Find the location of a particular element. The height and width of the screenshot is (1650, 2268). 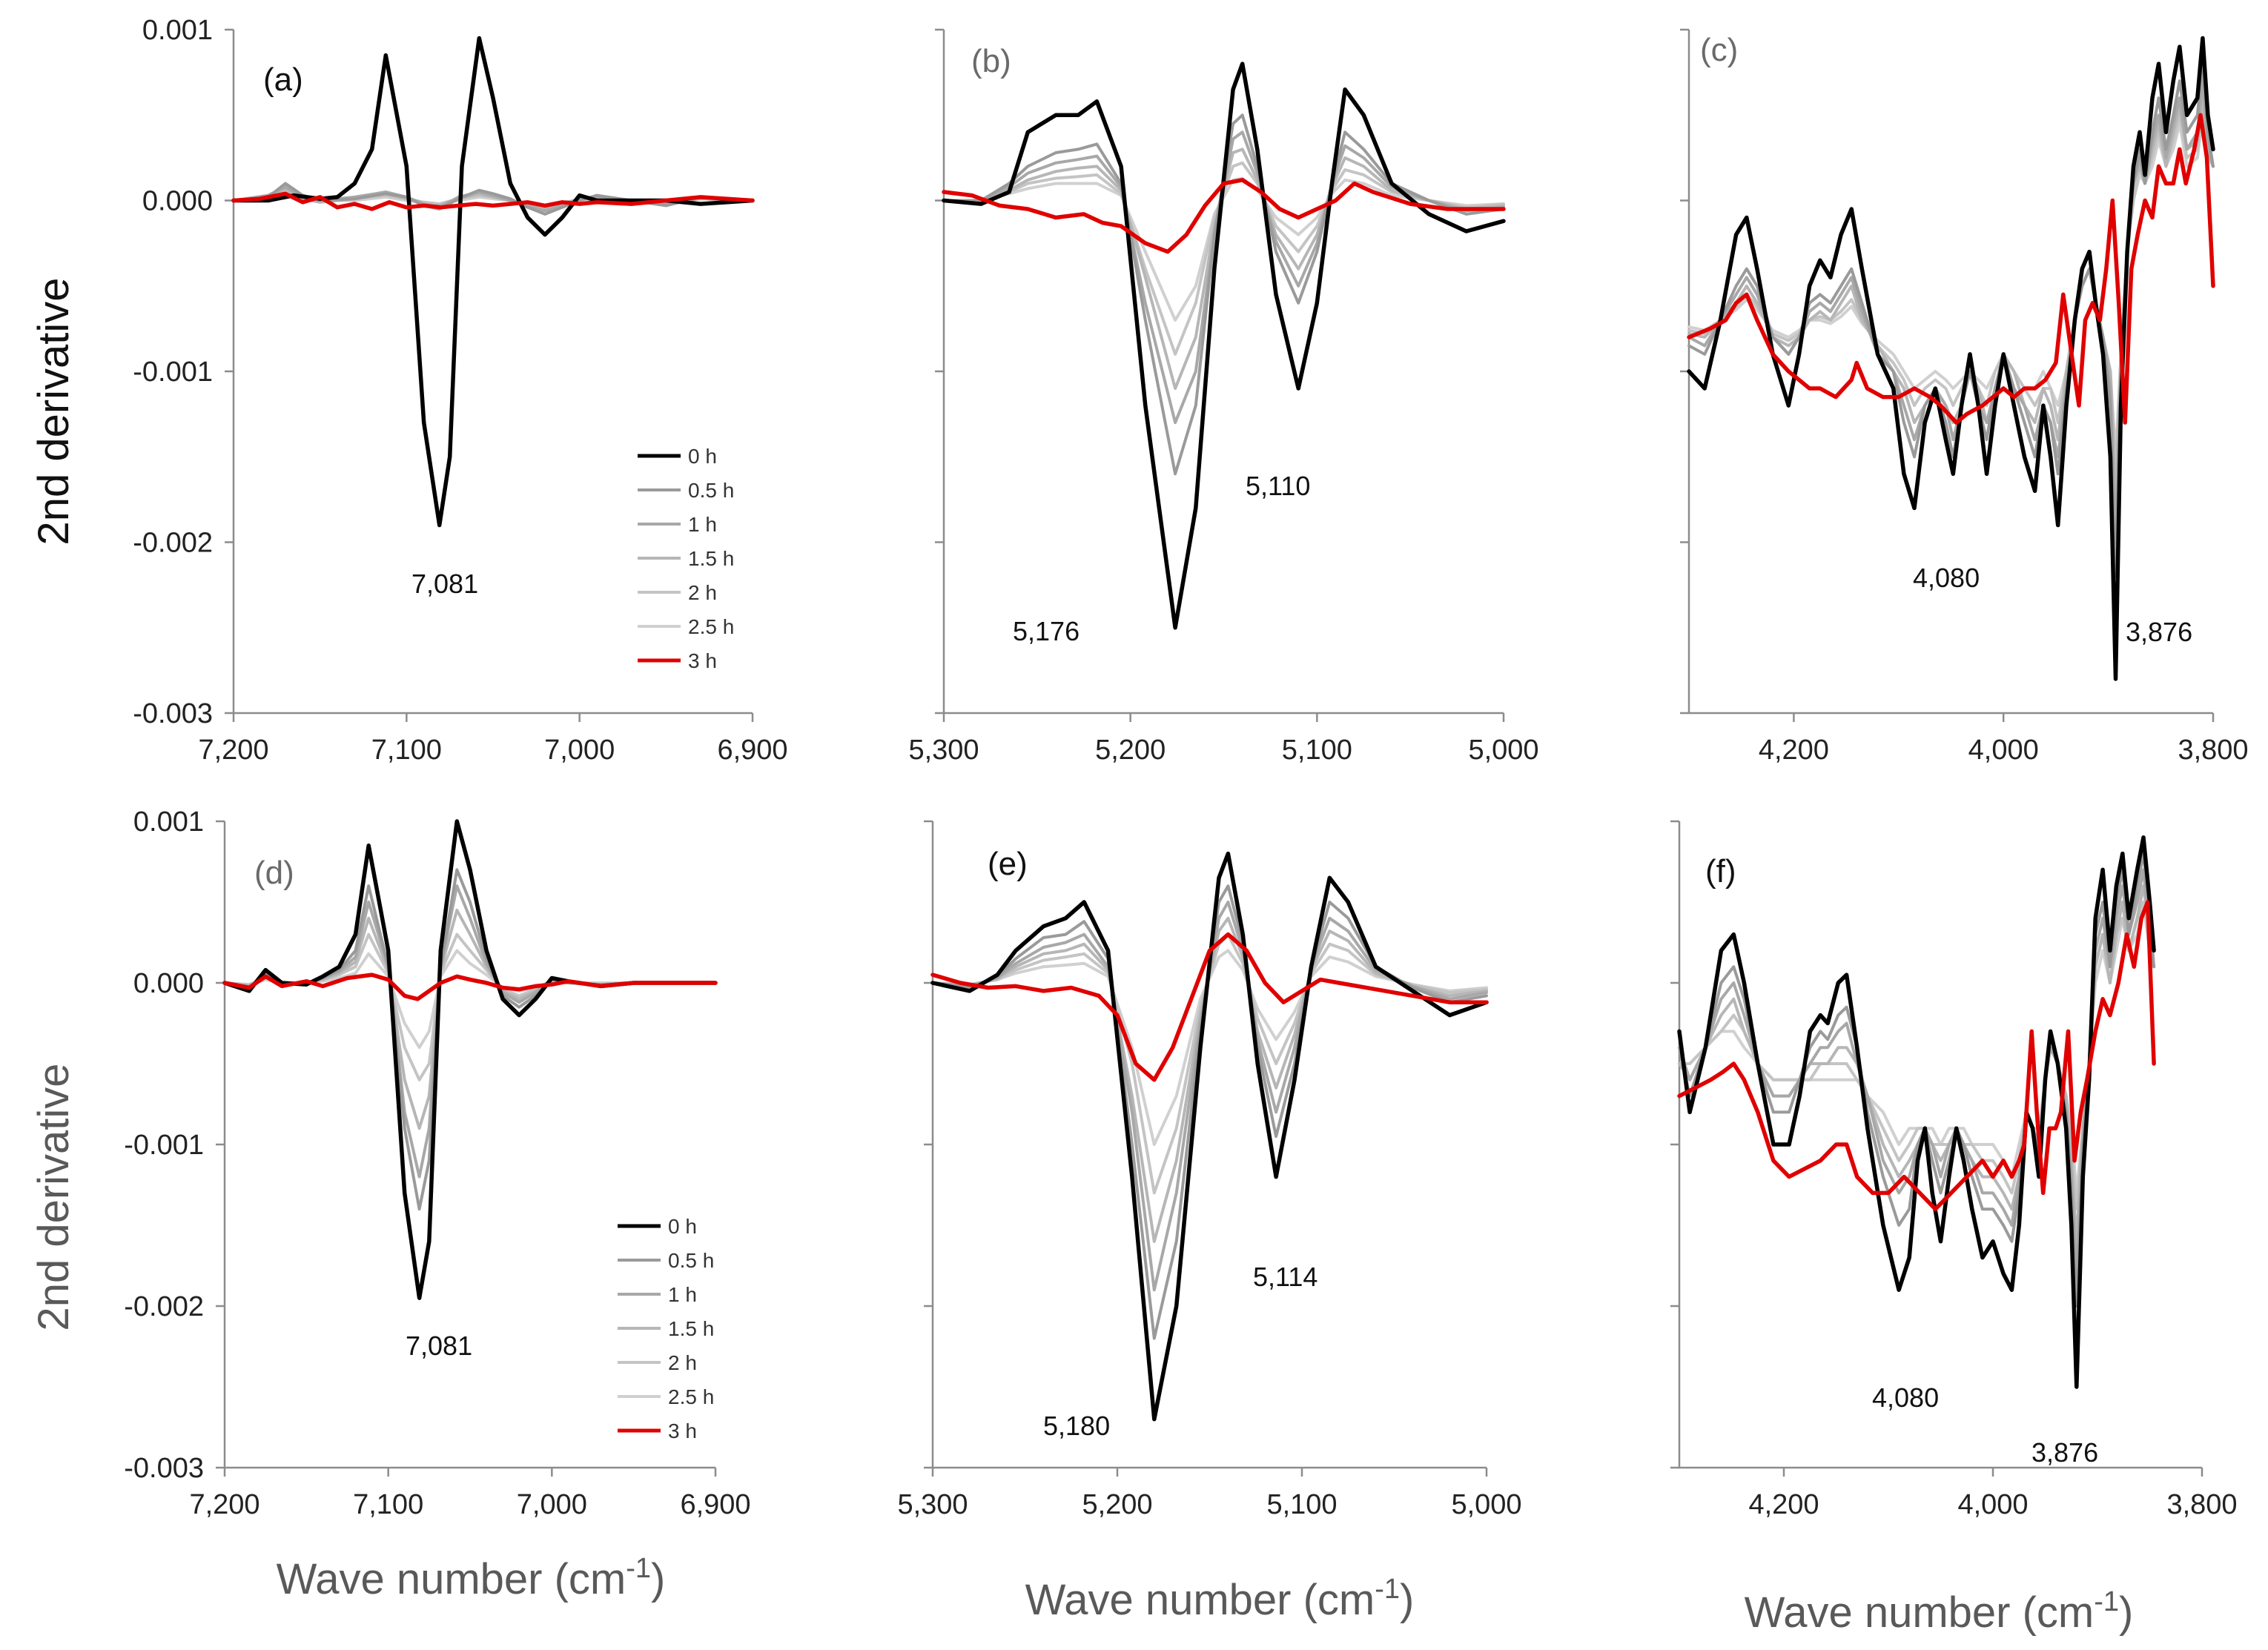

y-axis-title-bottom: 2nd derivative is located at coordinates (54, 1197).